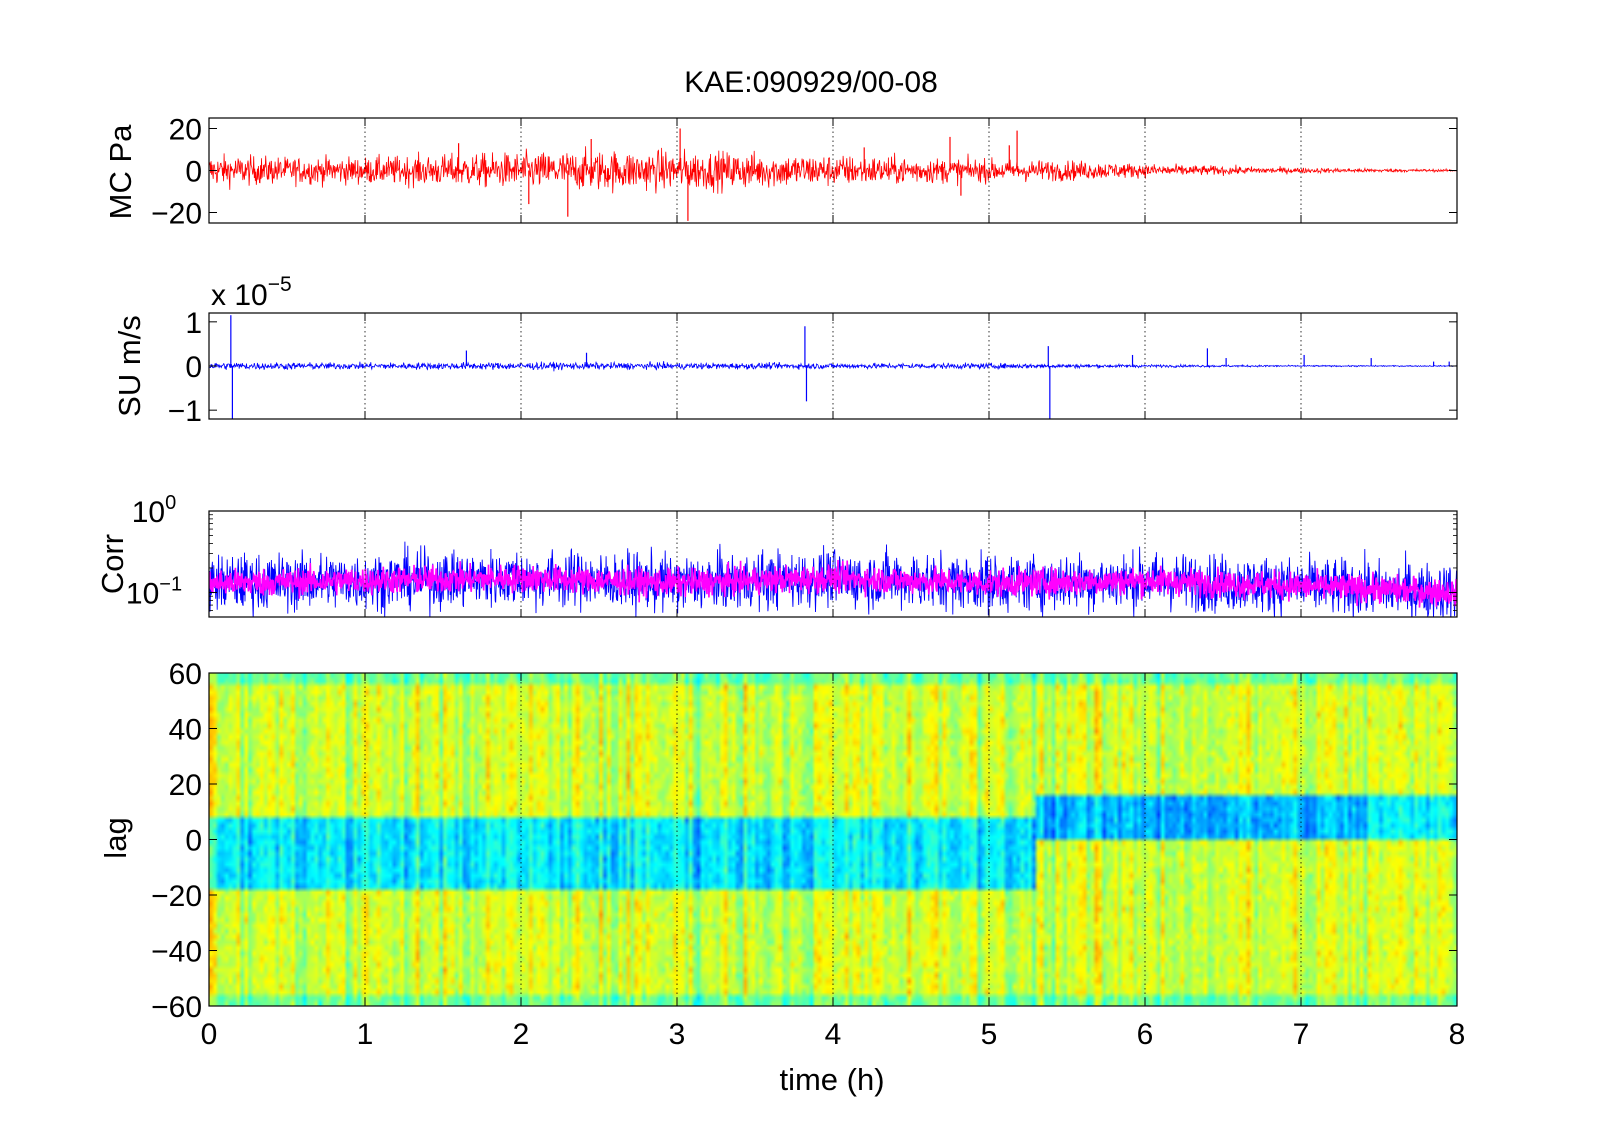 This screenshot has height=1124, width=1597. Describe the element at coordinates (115, 837) in the screenshot. I see `panel-lag-ylabel: lag` at that location.